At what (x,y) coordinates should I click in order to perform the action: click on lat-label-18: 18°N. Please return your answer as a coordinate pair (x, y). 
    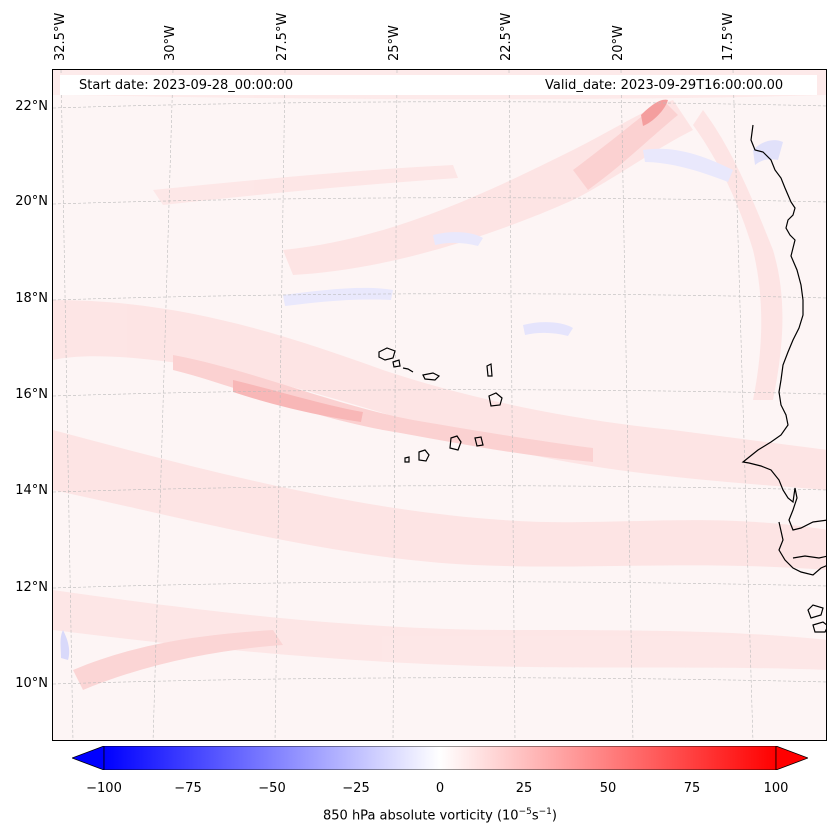
    Looking at the image, I should click on (31, 298).